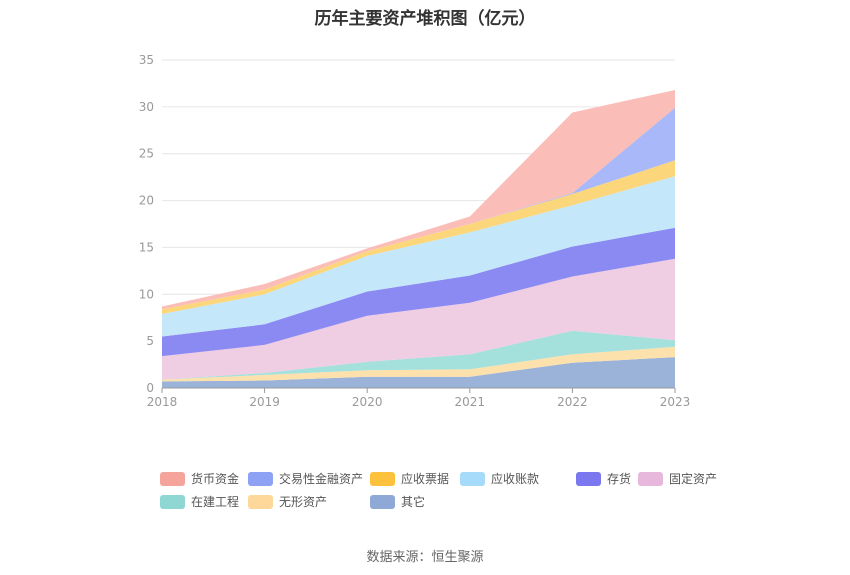 The image size is (850, 575). I want to click on x-tick-label: 2019, so click(264, 402).